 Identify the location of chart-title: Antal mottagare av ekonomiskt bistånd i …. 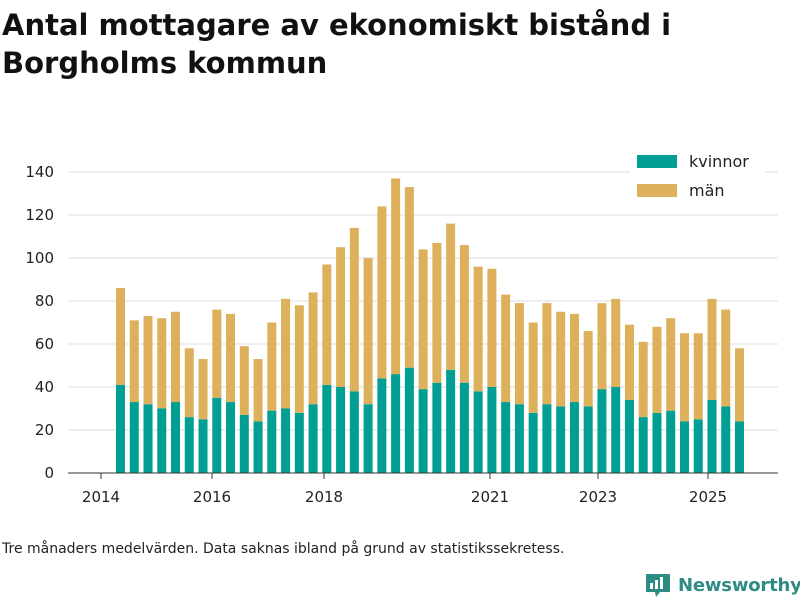
(337, 44).